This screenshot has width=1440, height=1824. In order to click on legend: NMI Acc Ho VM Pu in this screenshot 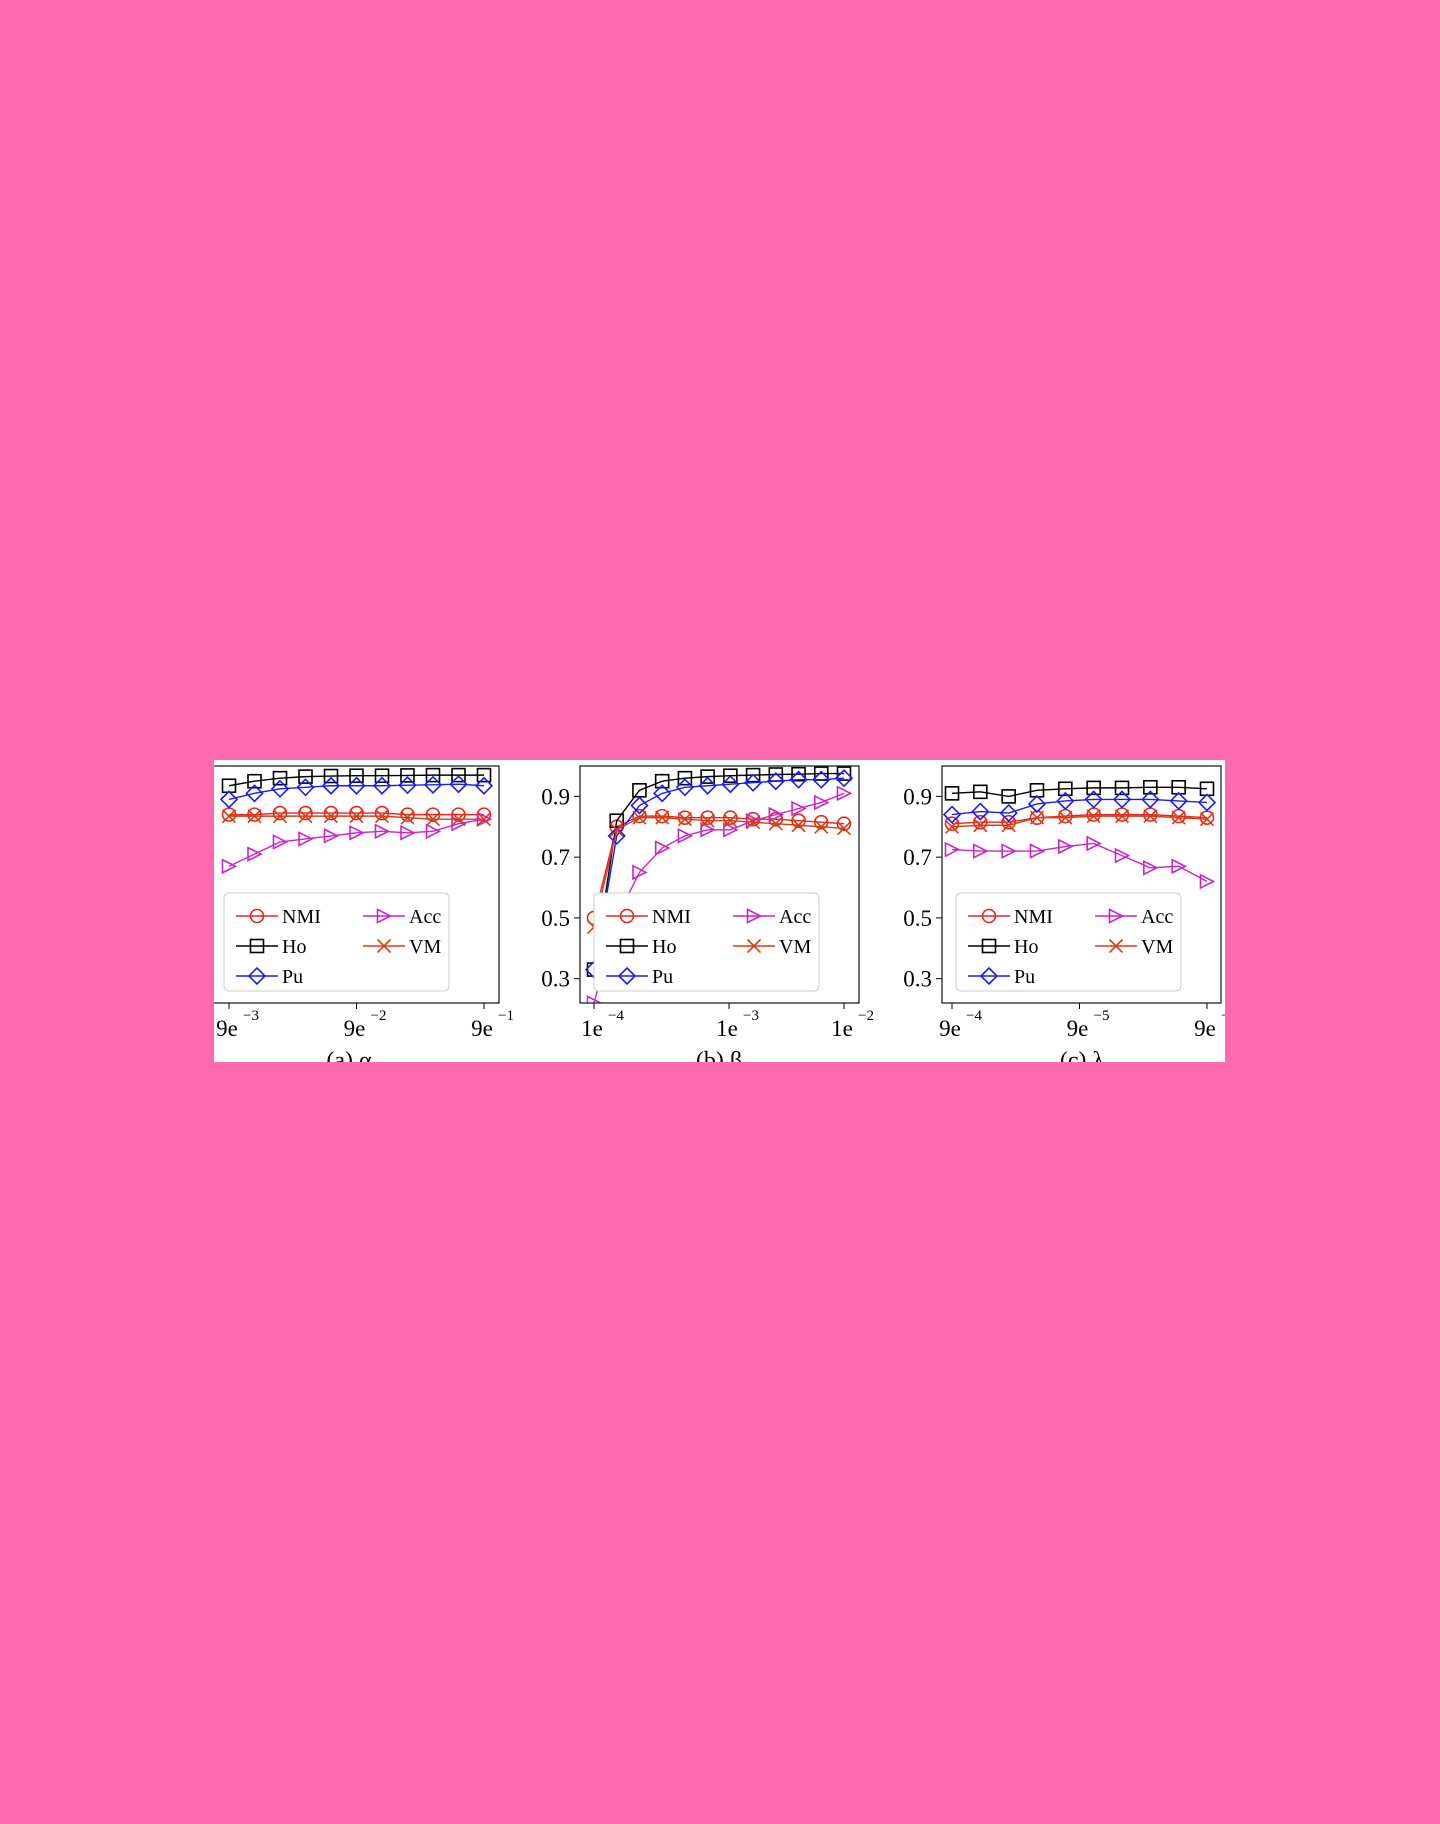, I will do `click(706, 942)`.